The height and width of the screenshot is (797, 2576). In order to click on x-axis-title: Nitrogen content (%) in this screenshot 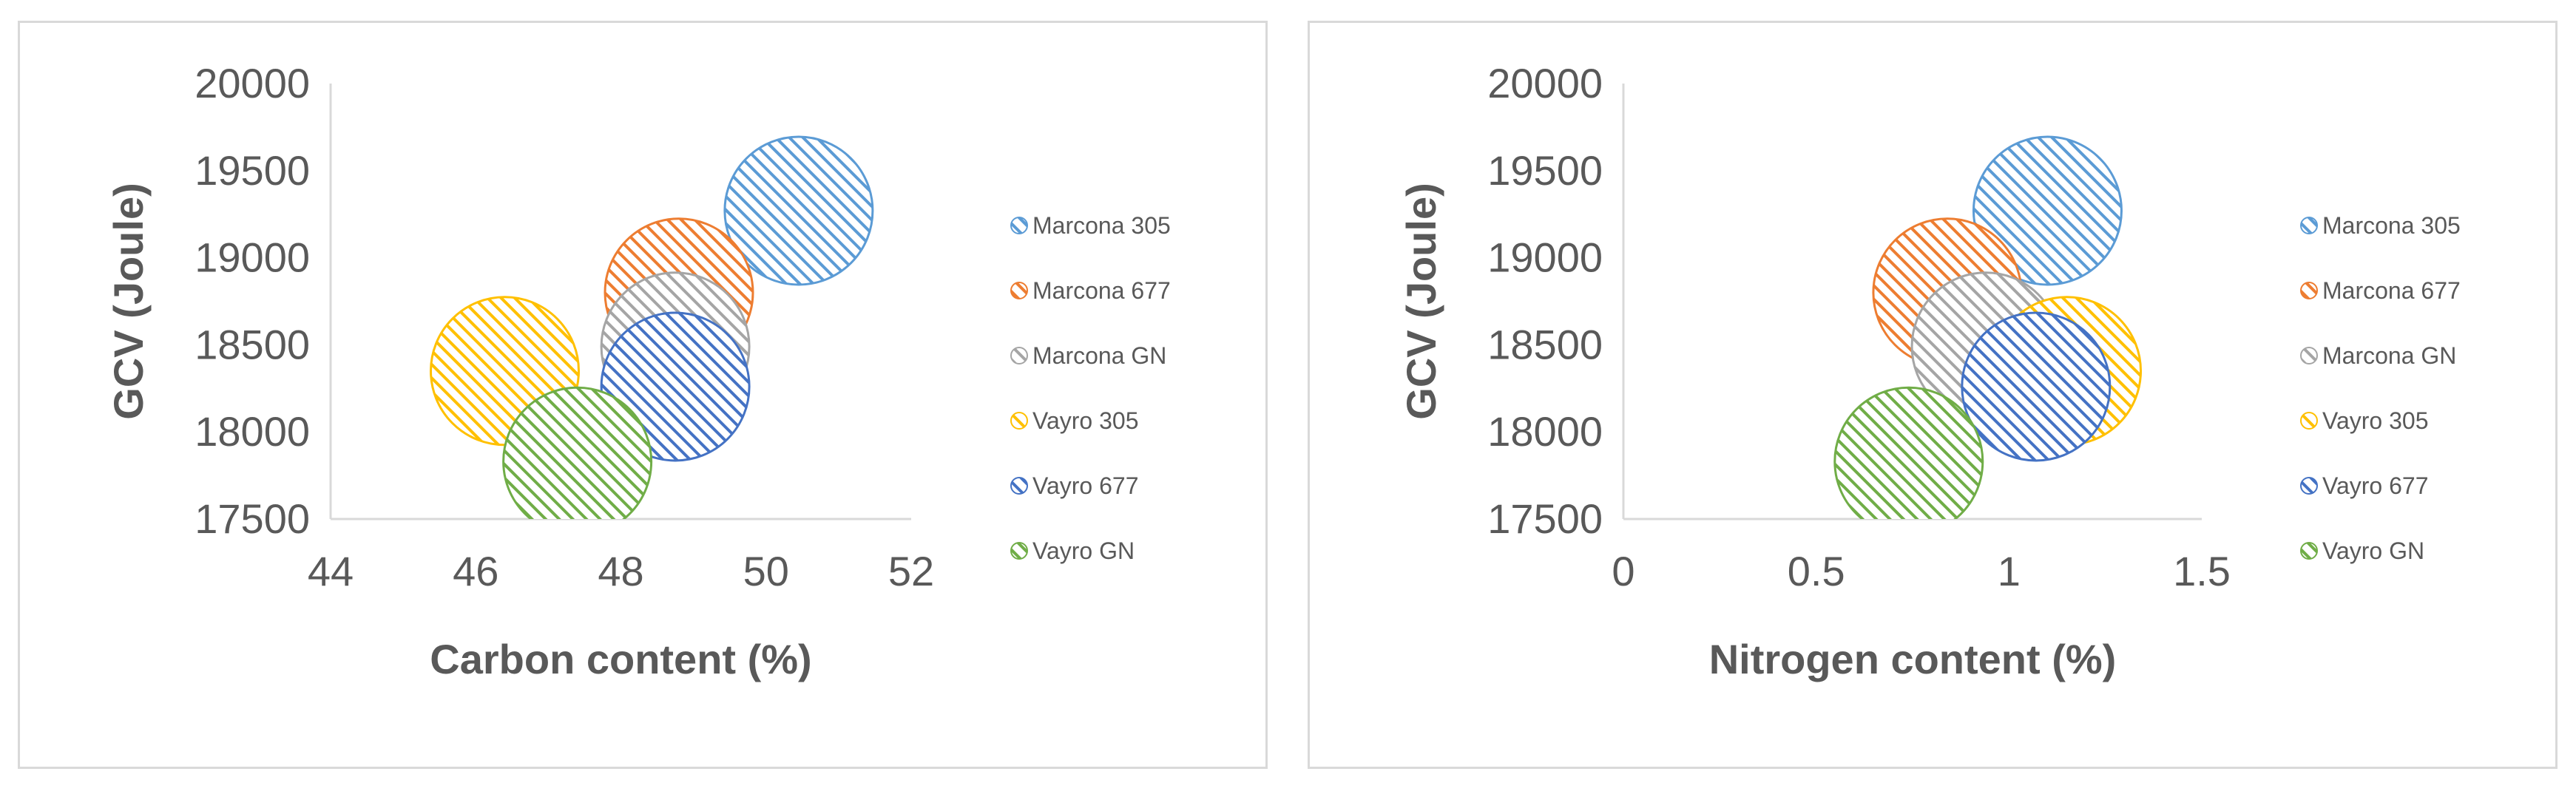, I will do `click(1913, 659)`.